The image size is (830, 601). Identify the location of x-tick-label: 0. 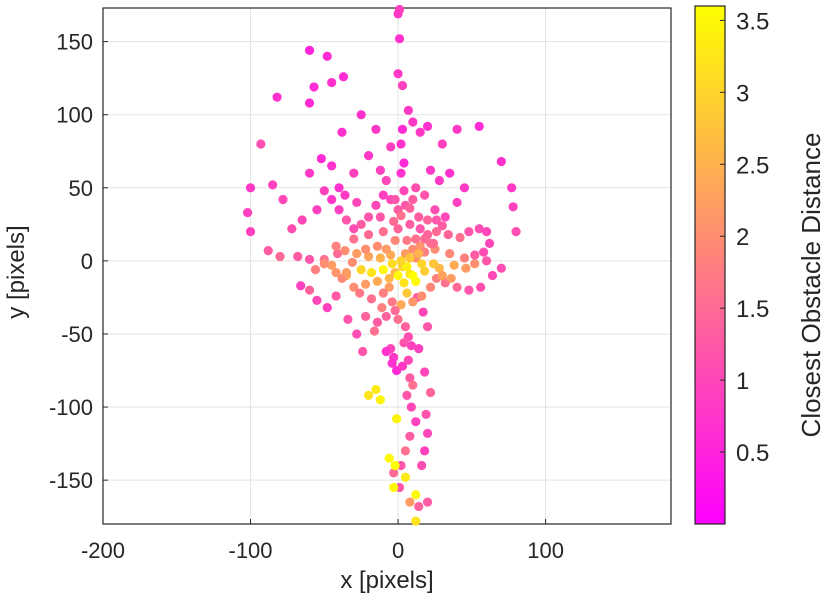
(398, 550).